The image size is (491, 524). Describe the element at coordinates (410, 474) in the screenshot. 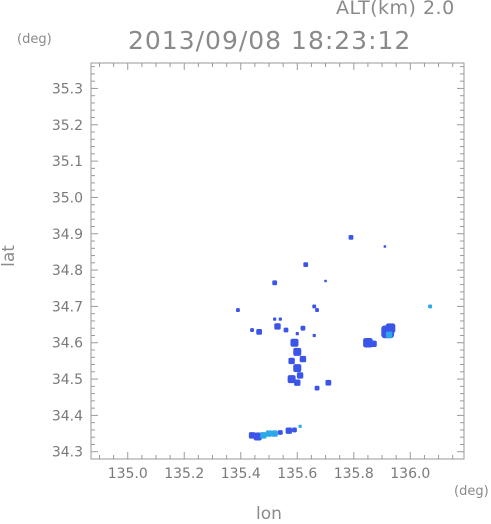

I see `x-tick-label: 136.0` at that location.